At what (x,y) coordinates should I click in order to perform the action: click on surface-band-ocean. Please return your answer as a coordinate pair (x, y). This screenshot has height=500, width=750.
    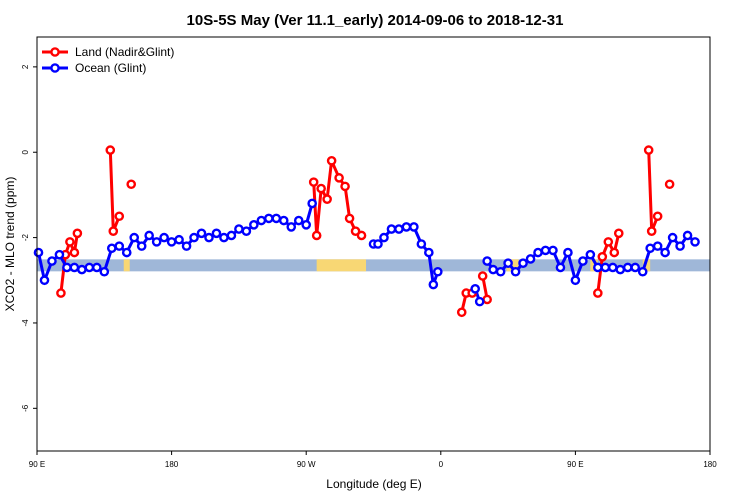
    Looking at the image, I should click on (373, 265).